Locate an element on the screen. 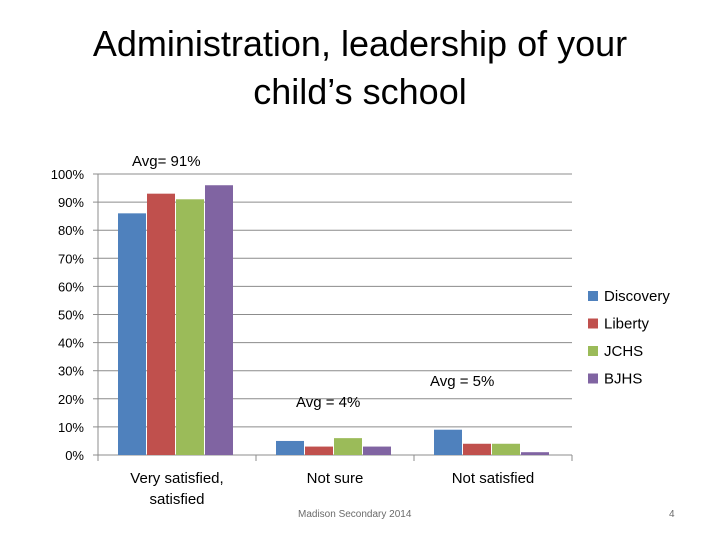  legend-swatch-jchs is located at coordinates (593, 351).